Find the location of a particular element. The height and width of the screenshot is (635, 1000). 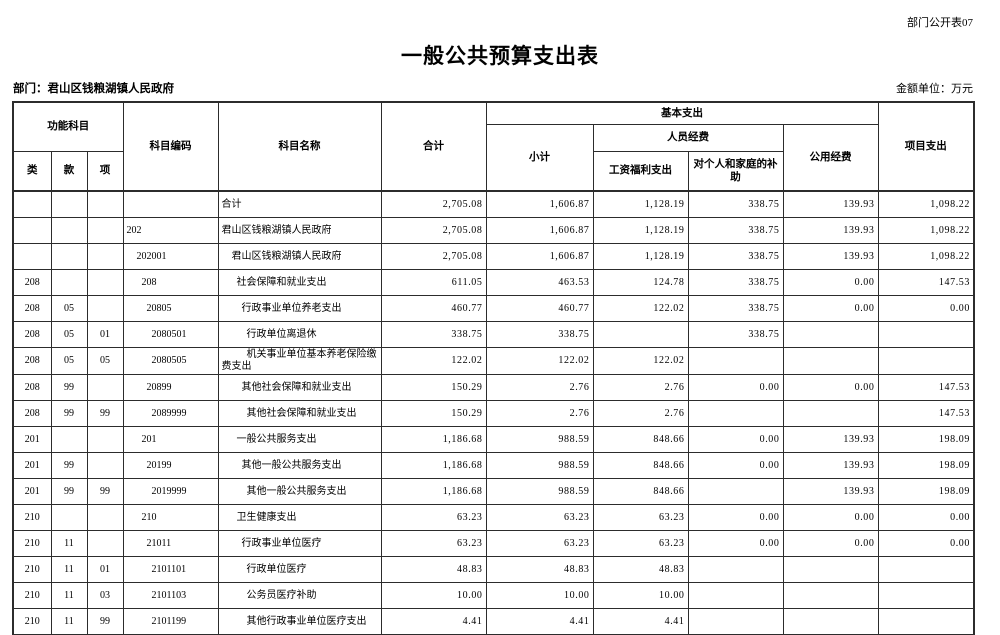

cell-subtotal: 63.23 is located at coordinates (539, 543).